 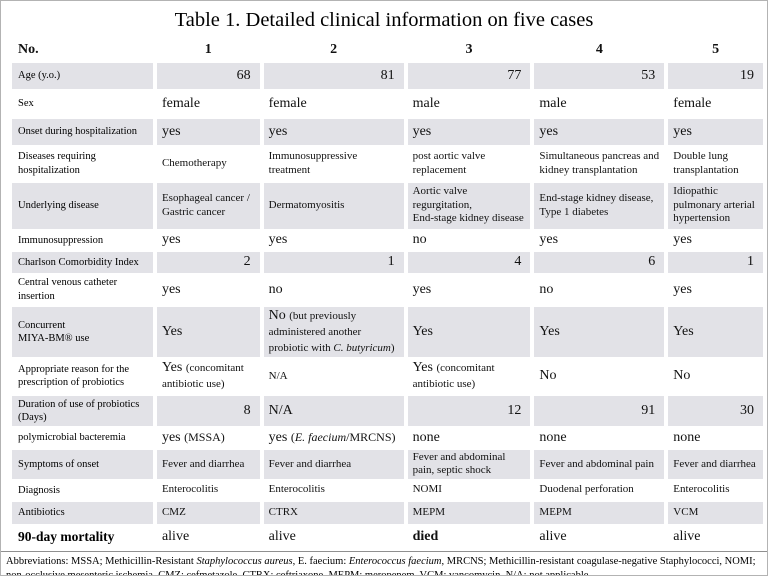 What do you see at coordinates (469, 464) in the screenshot?
I see `table-cell: Fever and abdominal pain, septic shock` at bounding box center [469, 464].